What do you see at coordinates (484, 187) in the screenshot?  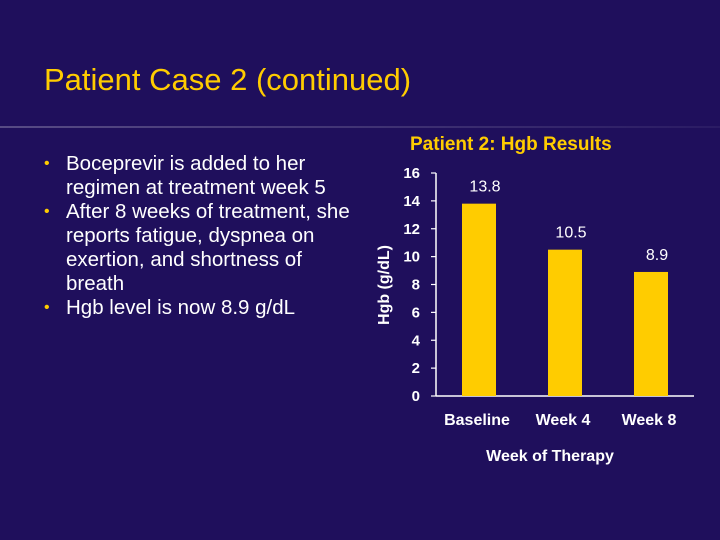 I see `data-label: 13.8` at bounding box center [484, 187].